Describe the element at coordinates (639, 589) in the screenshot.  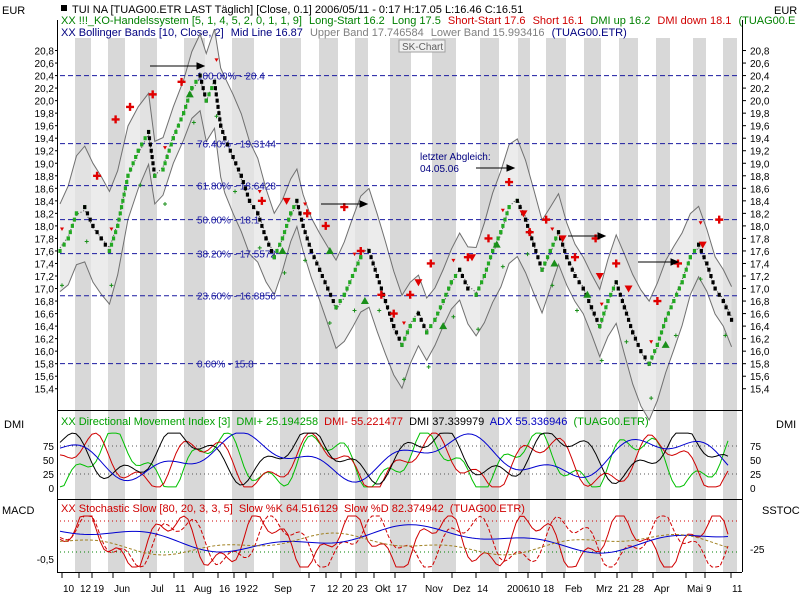
I see `date-tick-label: 28` at that location.